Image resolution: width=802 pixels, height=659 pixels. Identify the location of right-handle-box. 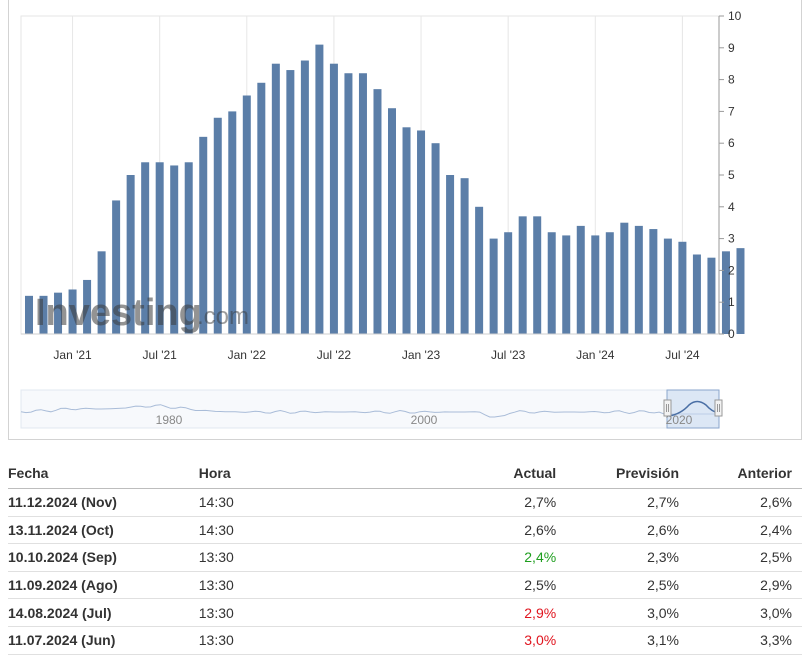
(718, 408).